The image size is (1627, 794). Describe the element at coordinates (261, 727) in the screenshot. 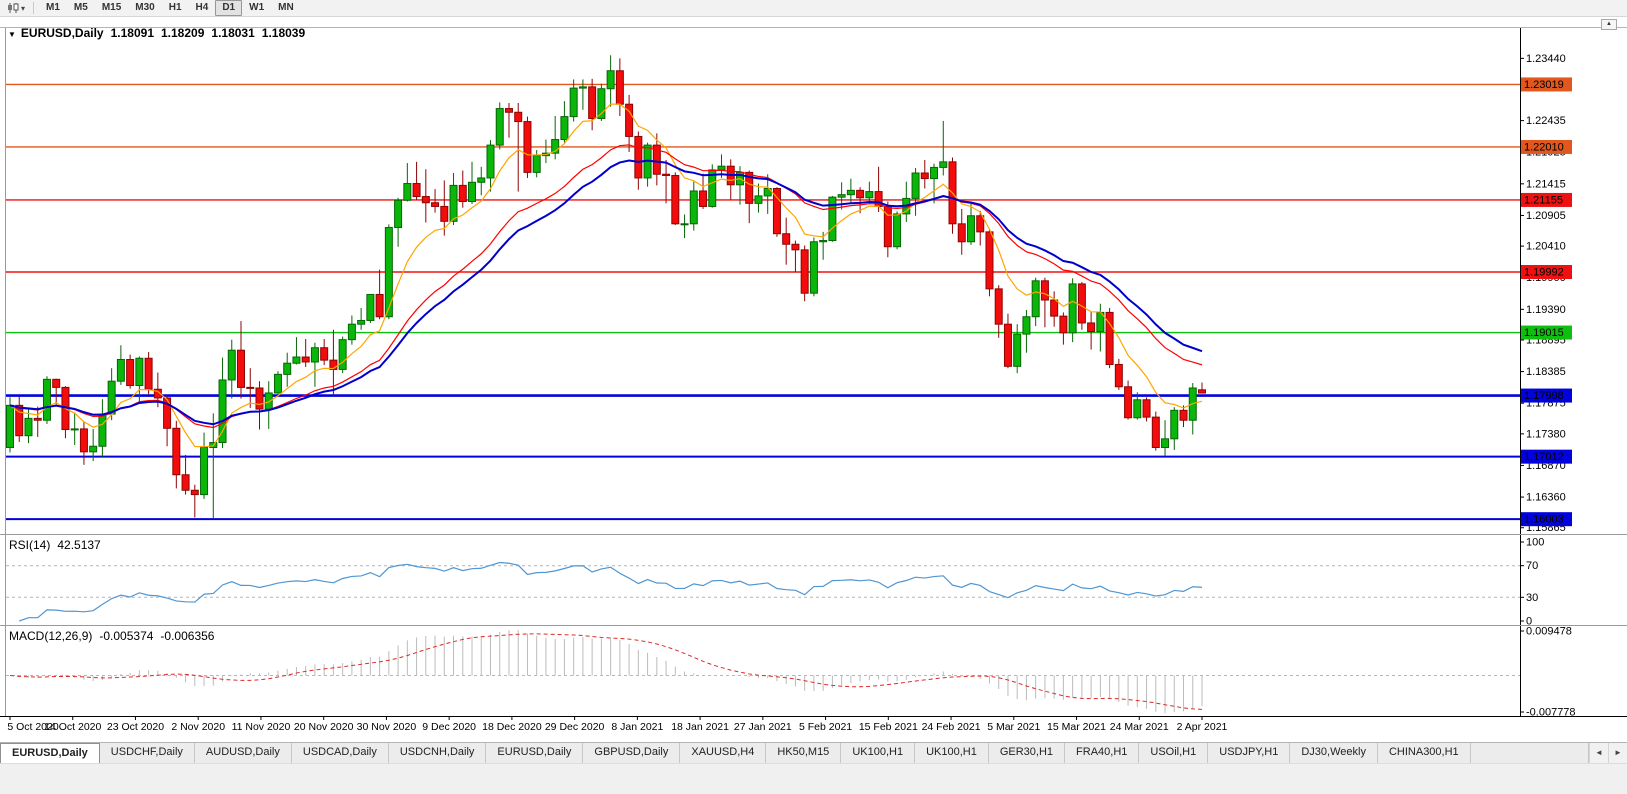

I see `date-label: 11 Nov 2020` at that location.